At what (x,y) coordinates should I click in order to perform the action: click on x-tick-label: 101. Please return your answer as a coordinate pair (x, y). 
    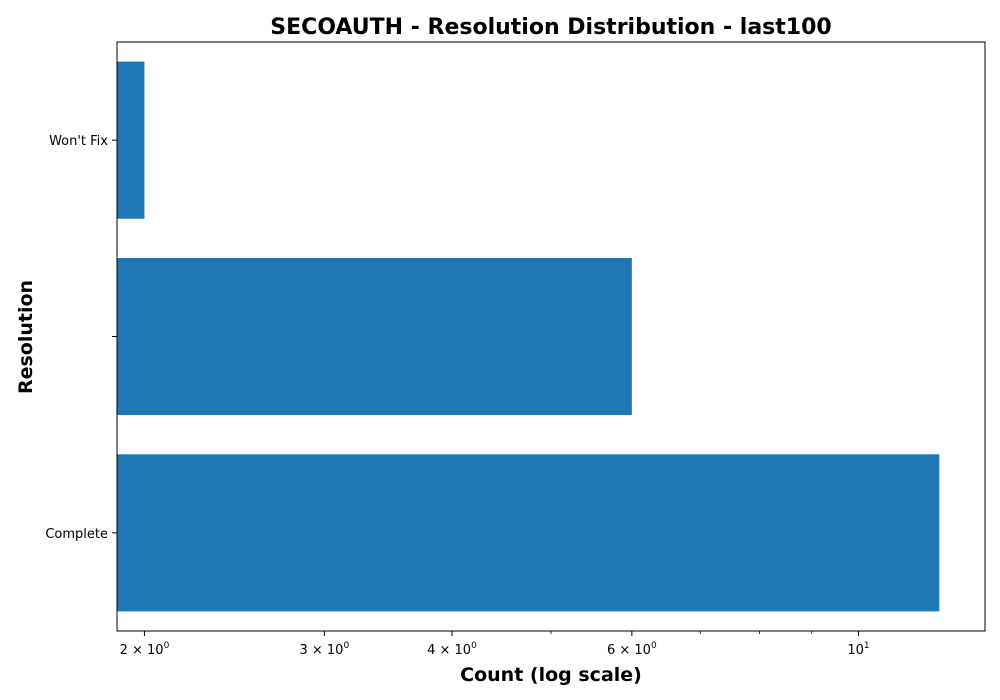
    Looking at the image, I should click on (858, 649).